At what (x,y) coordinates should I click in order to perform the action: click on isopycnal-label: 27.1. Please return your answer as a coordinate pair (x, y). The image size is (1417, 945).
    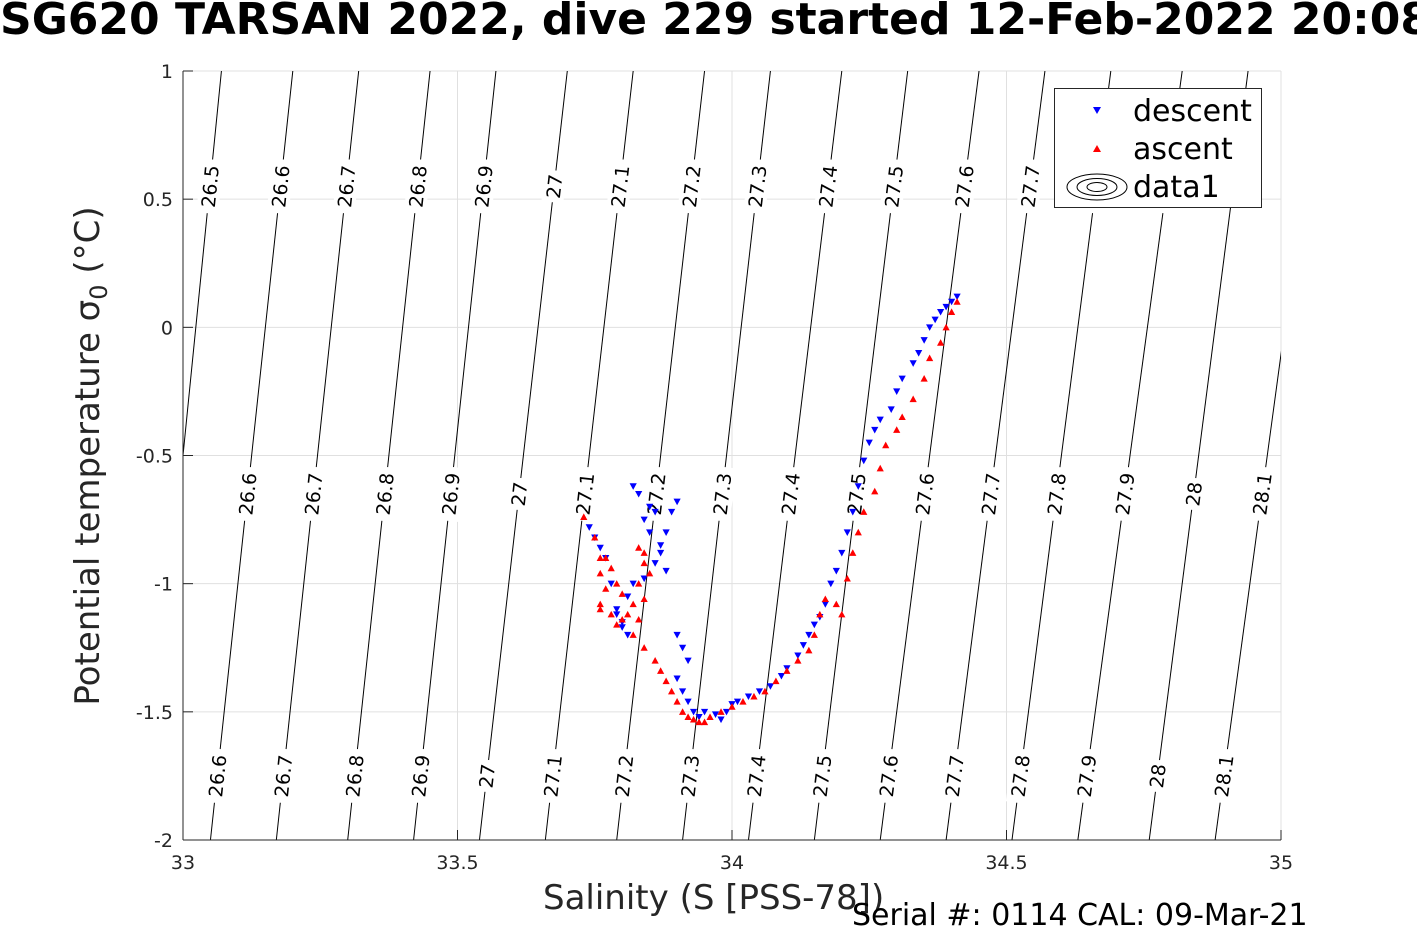
    Looking at the image, I should click on (621, 186).